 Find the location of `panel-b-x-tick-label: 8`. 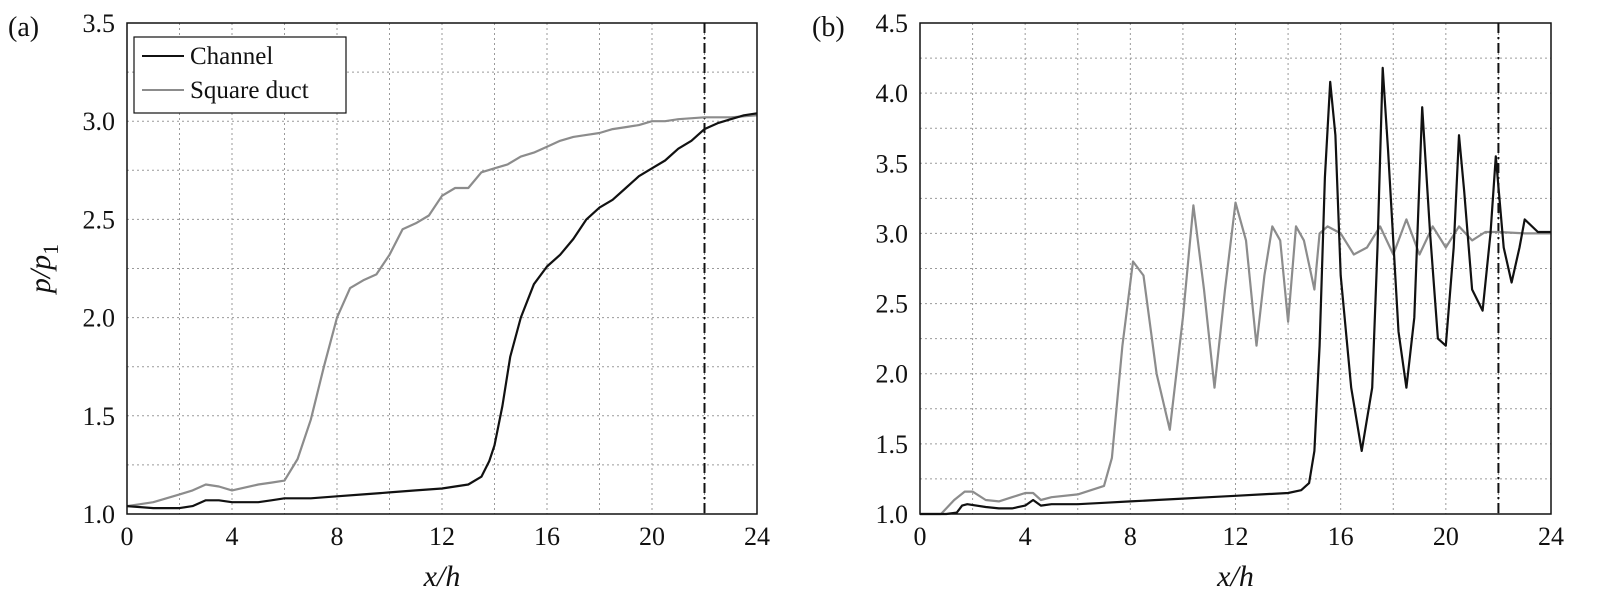

panel-b-x-tick-label: 8 is located at coordinates (1130, 536).